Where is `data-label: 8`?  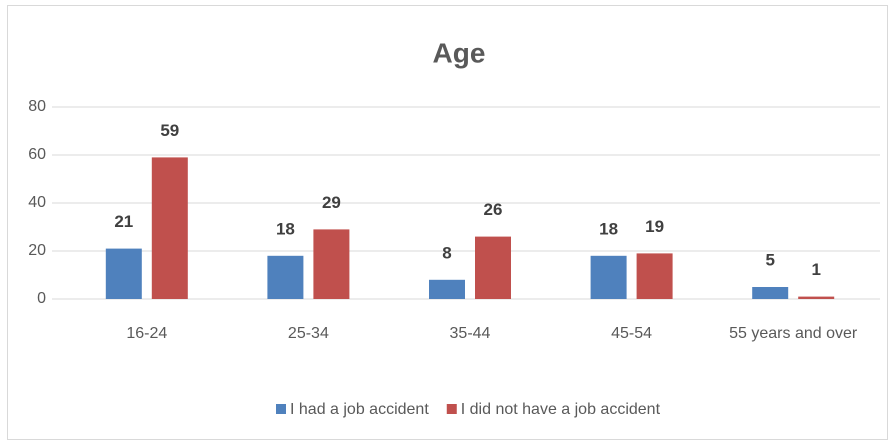
data-label: 8 is located at coordinates (446, 252).